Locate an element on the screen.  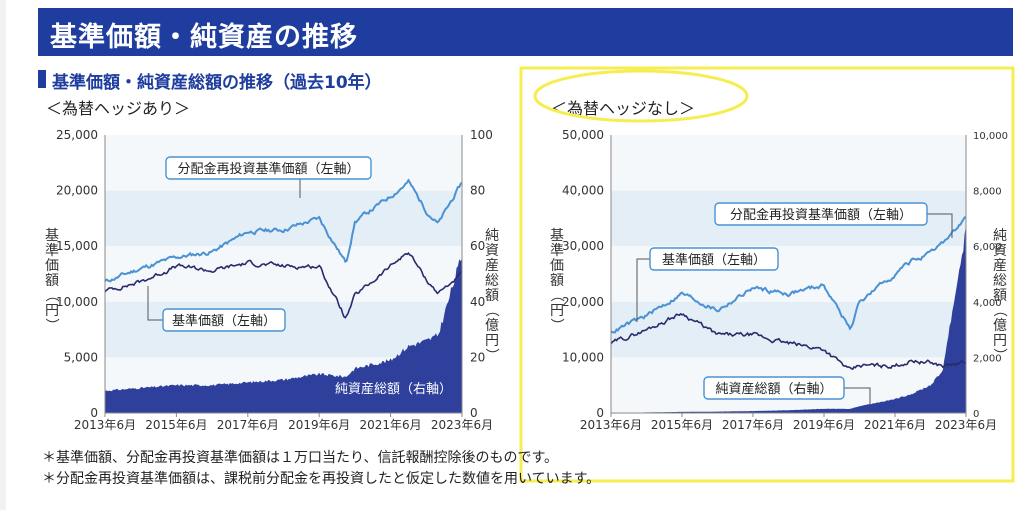
y-left-tick-label: 25,000 is located at coordinates (77, 135).